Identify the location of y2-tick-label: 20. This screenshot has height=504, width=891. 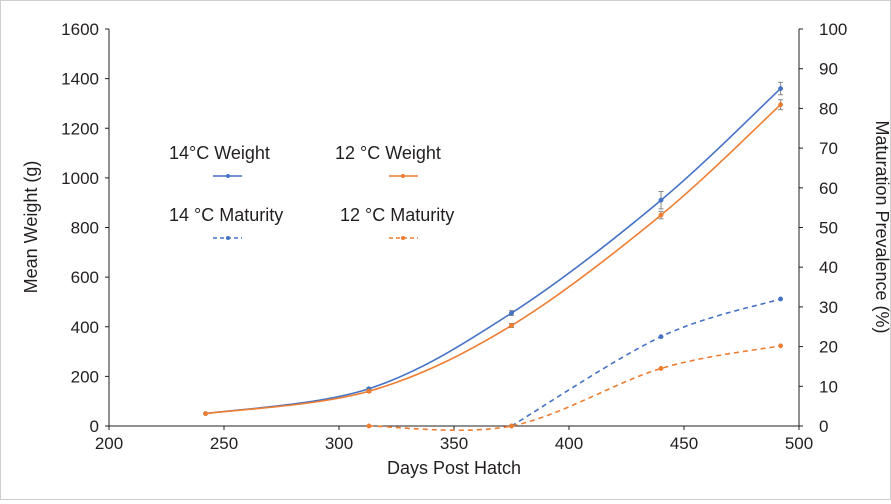
(828, 347).